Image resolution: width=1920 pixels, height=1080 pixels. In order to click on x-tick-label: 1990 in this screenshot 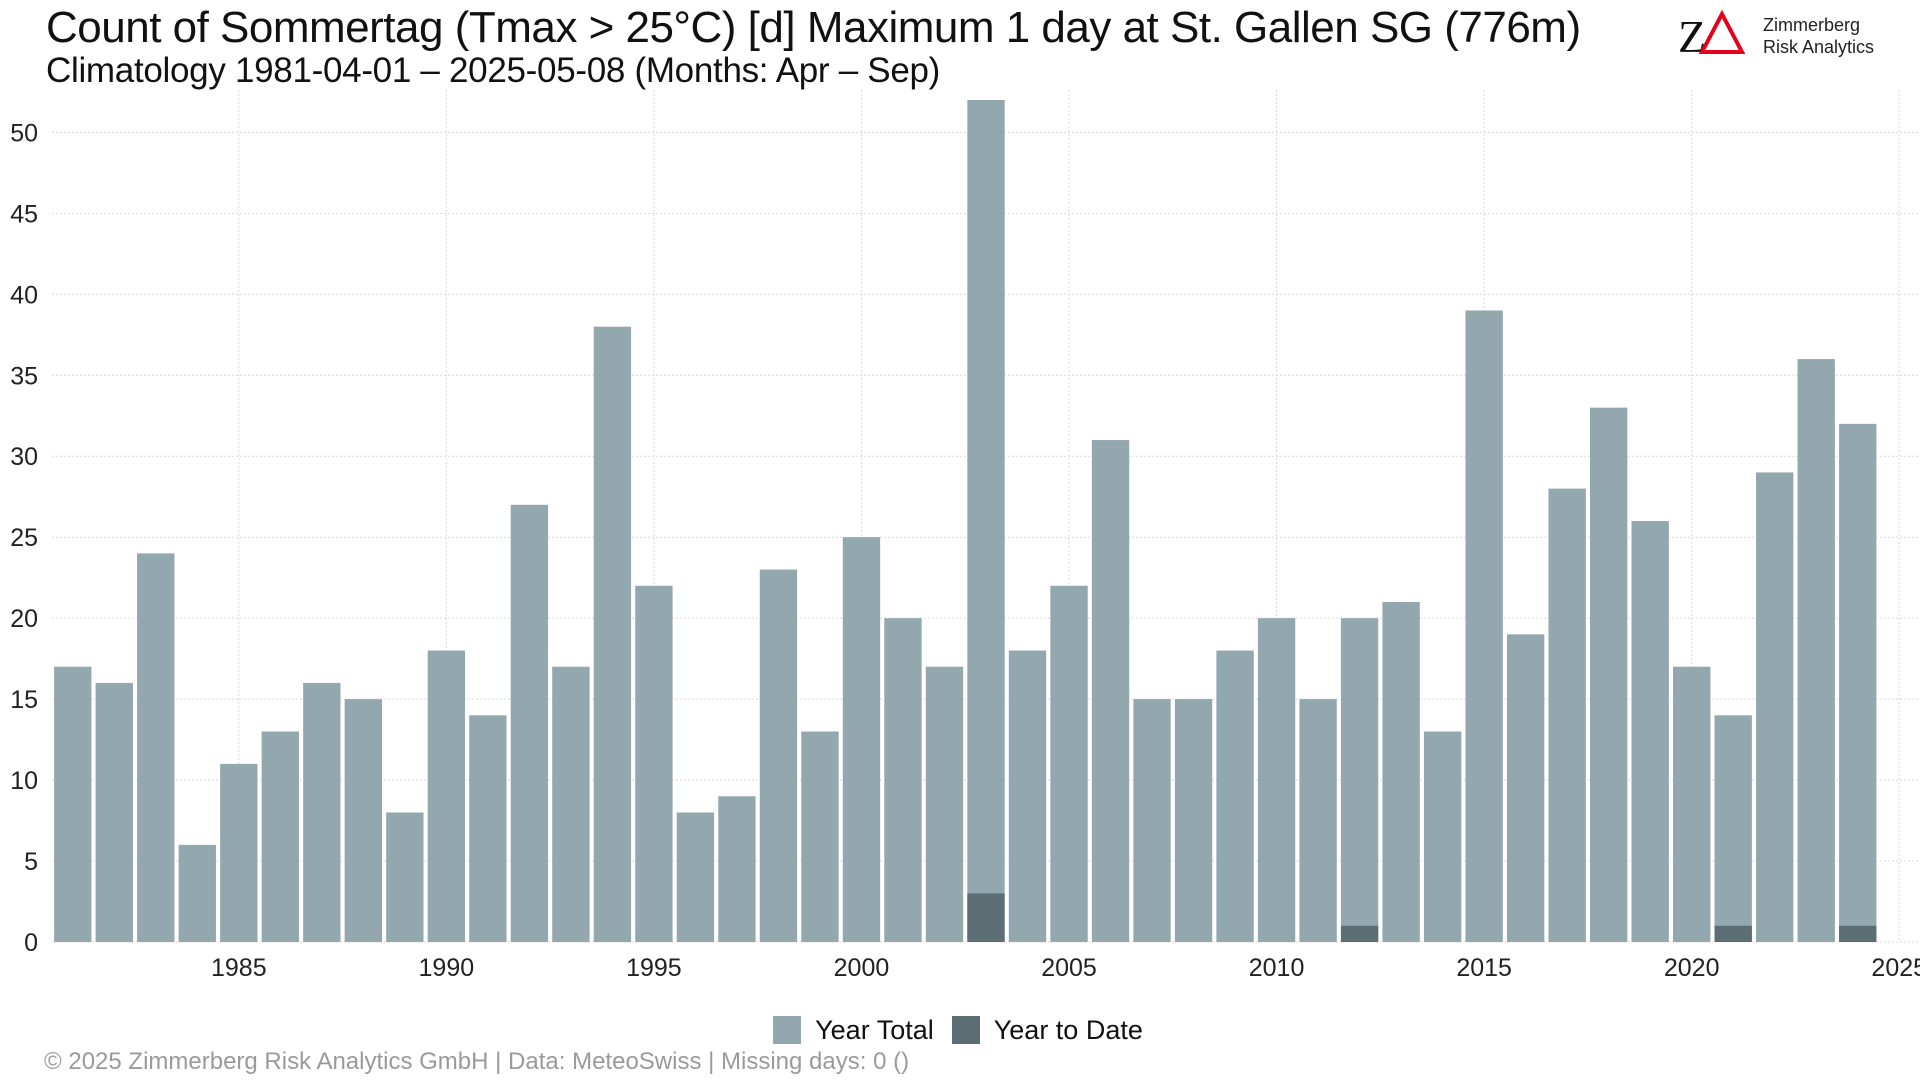, I will do `click(447, 968)`.